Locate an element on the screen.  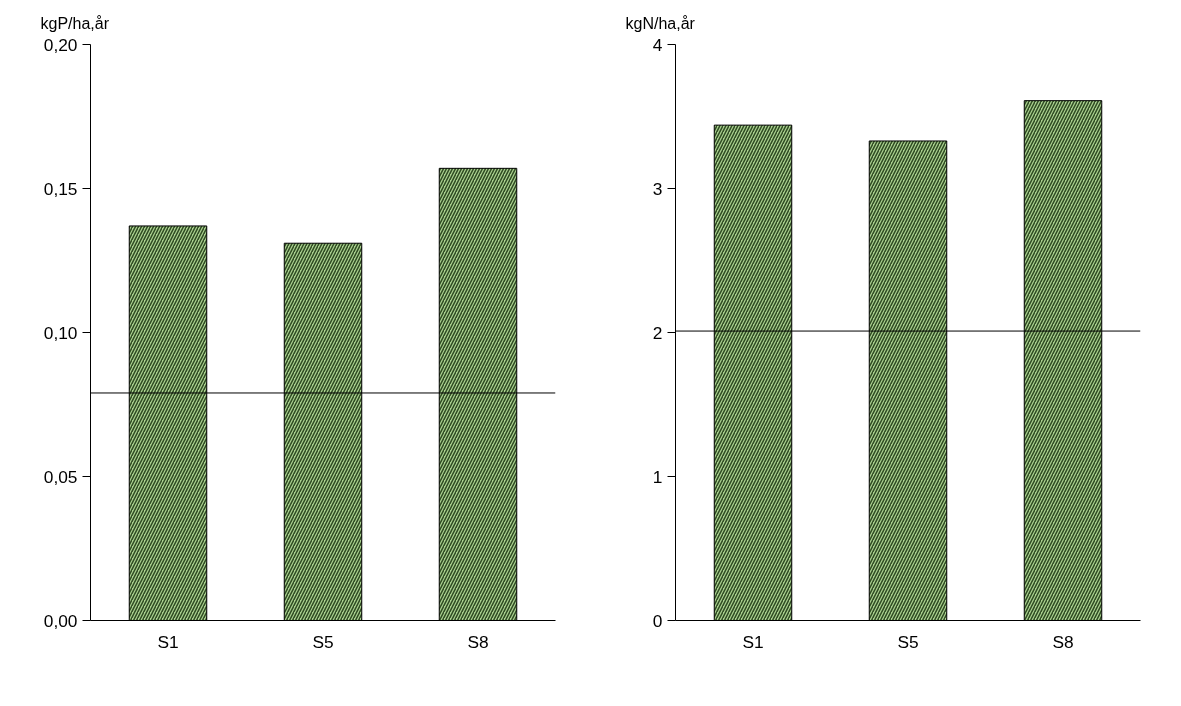
y-tick-label: 0,00 is located at coordinates (60, 620).